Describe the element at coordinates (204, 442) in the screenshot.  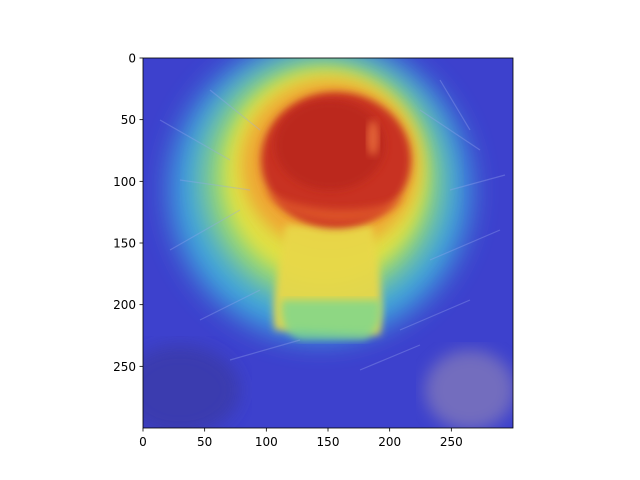
I see `x-tick-label: 50` at that location.